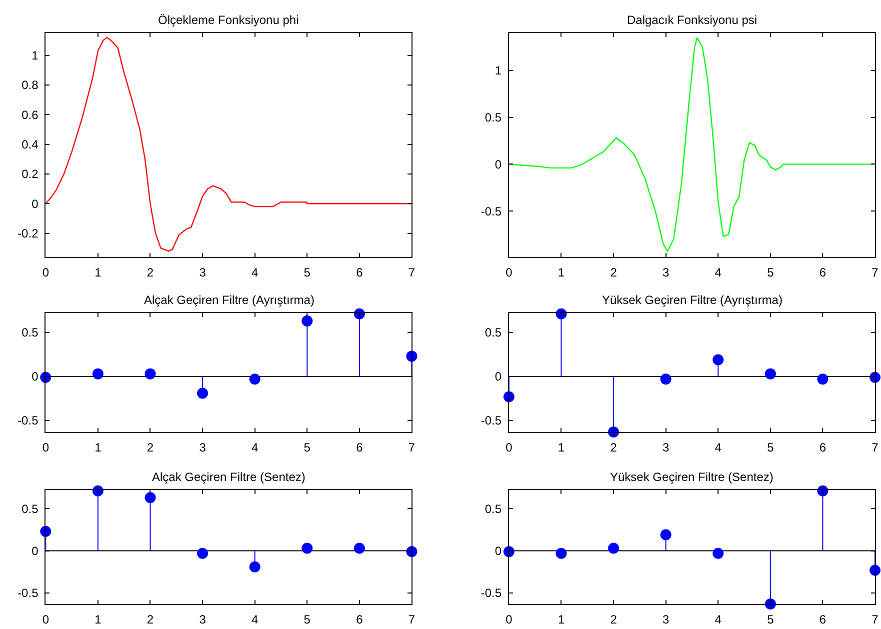 The height and width of the screenshot is (629, 881). What do you see at coordinates (30, 144) in the screenshot?
I see `y-tick-label: 0.4` at bounding box center [30, 144].